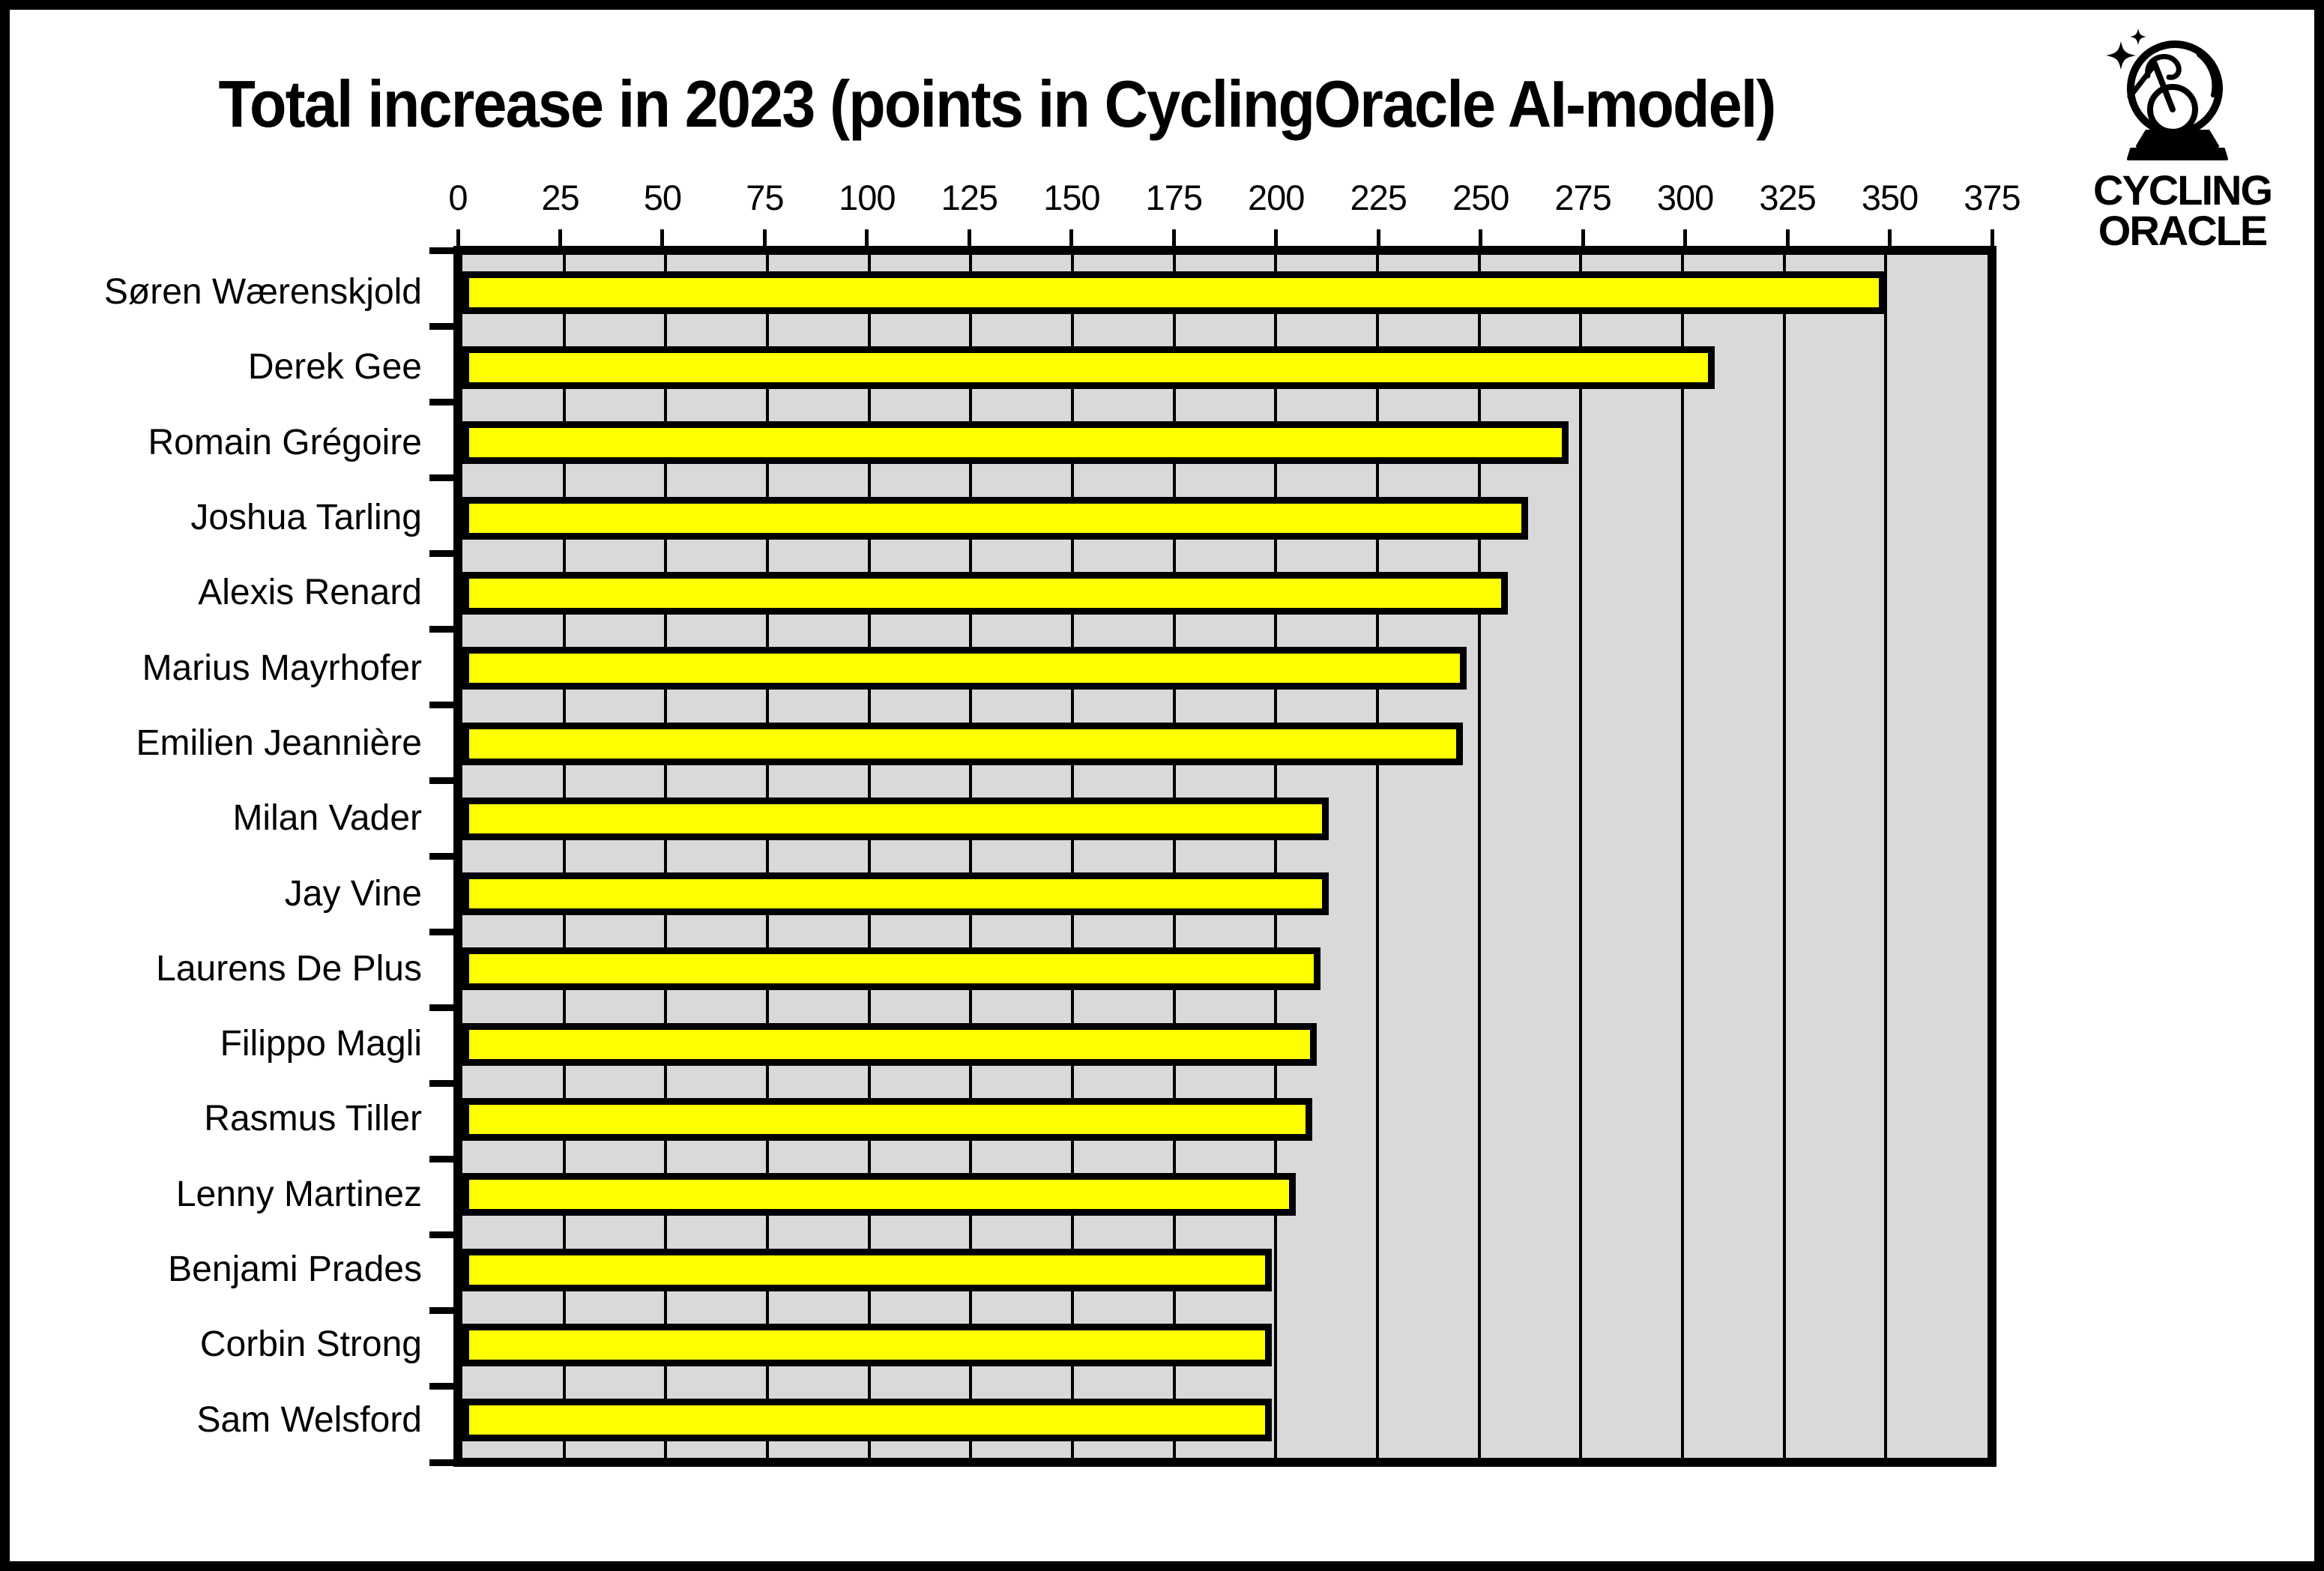 Image resolution: width=2324 pixels, height=1571 pixels. I want to click on ball-highlight-swoosh, so click(2207, 74).